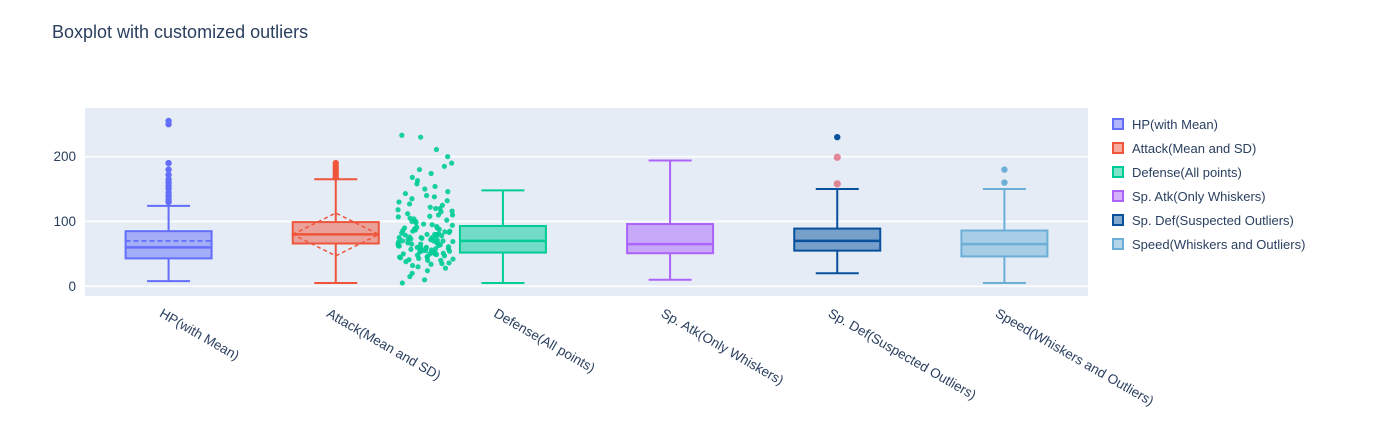 This screenshot has width=1400, height=442. What do you see at coordinates (1208, 196) in the screenshot?
I see `legend-item: Sp. Atk(Only Whiskers)` at bounding box center [1208, 196].